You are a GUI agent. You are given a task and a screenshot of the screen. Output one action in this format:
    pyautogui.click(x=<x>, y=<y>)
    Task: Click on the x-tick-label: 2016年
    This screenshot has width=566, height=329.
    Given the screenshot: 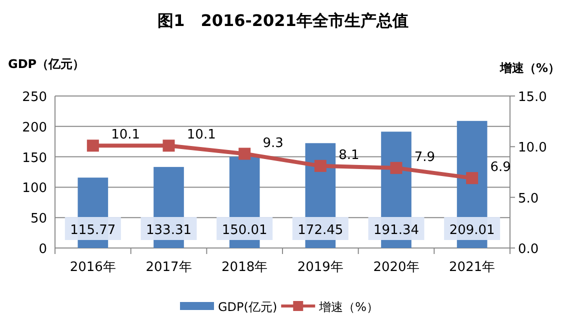 What is the action you would take?
    pyautogui.click(x=93, y=267)
    